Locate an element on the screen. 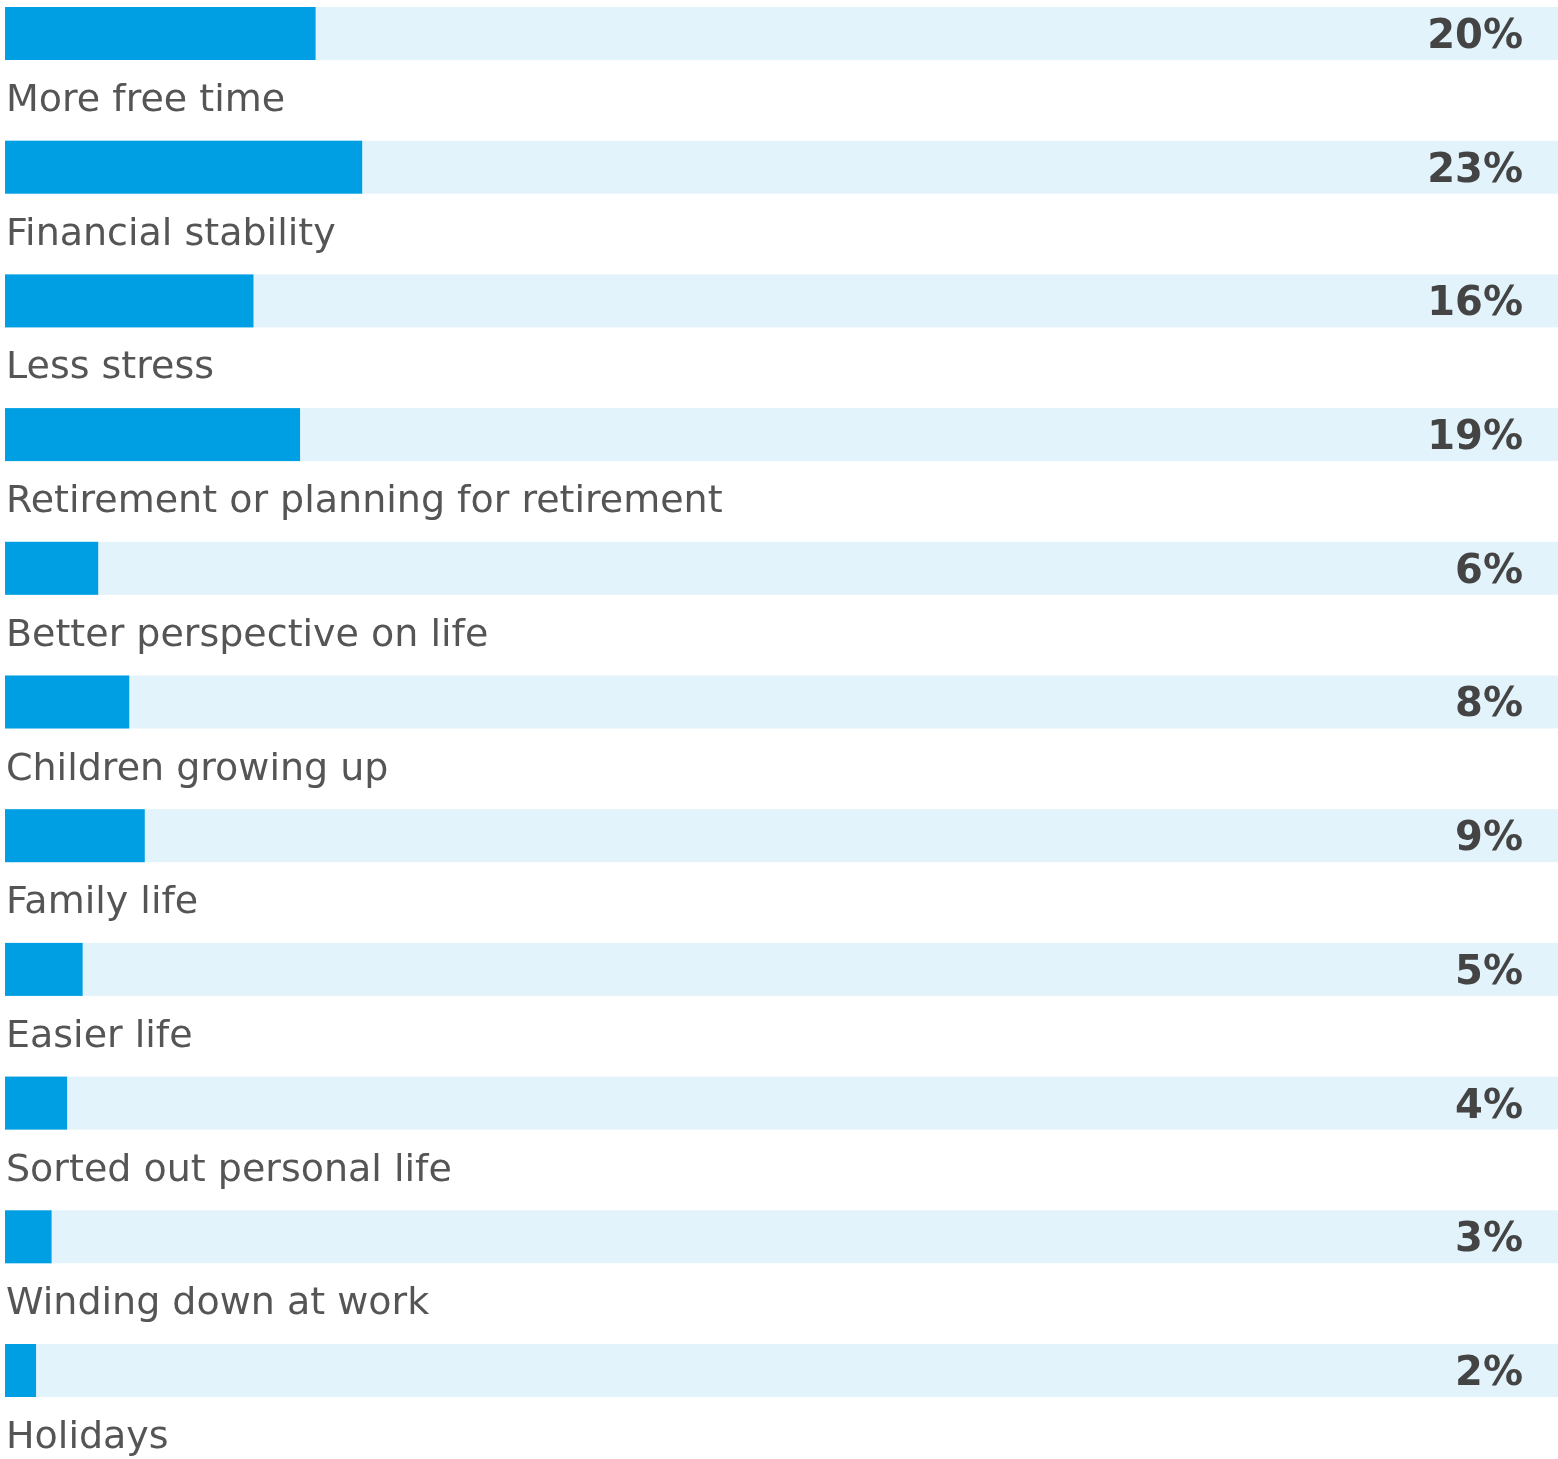 This screenshot has height=1459, width=1558. y-tick-label: Less stress is located at coordinates (110, 365).